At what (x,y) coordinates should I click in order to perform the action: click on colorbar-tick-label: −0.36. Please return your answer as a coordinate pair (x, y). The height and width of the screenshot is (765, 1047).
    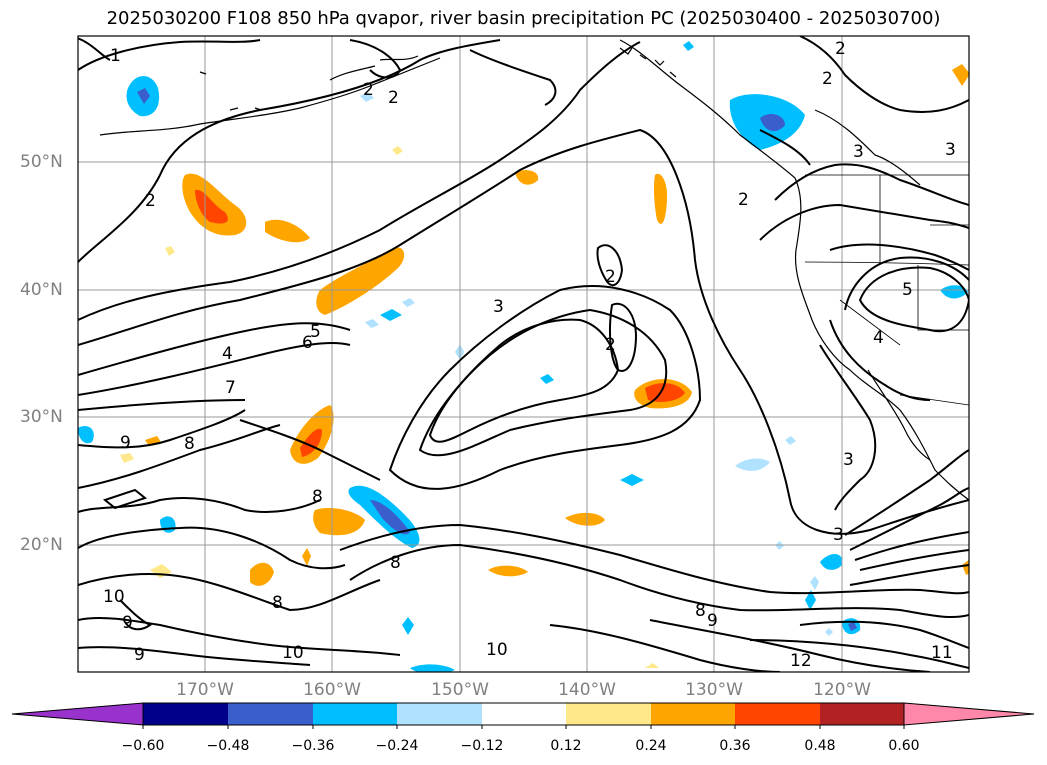
    Looking at the image, I should click on (313, 746).